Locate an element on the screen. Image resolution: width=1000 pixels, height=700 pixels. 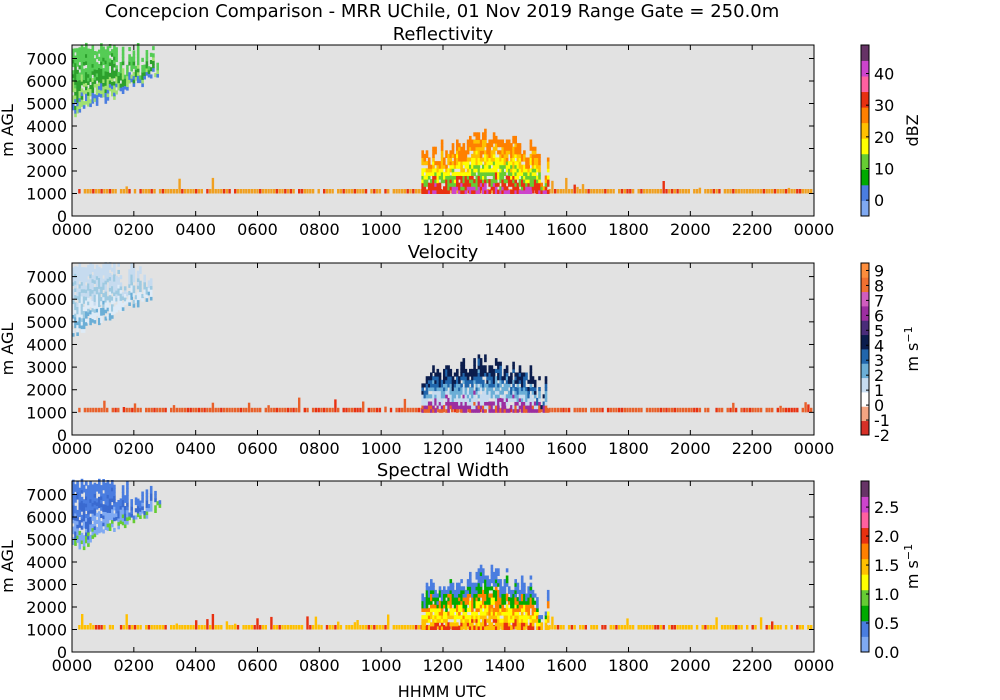
x-tick-label: 0200 is located at coordinates (133, 665).